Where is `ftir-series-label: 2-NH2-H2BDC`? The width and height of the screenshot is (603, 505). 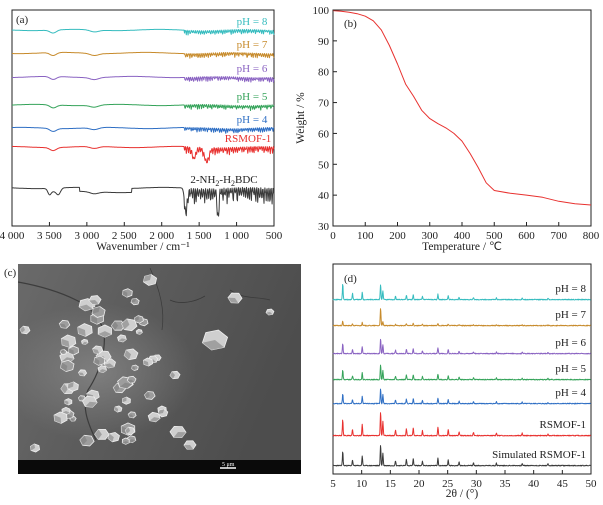 ftir-series-label: 2-NH2-H2BDC is located at coordinates (223, 181).